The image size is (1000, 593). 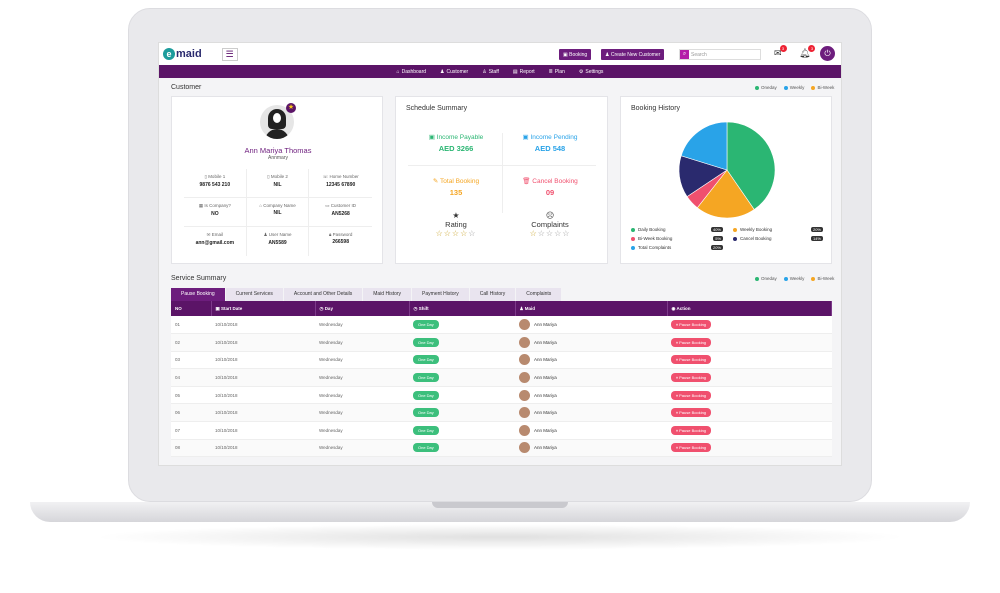 I want to click on info-label: Is Company?, so click(x=217, y=205).